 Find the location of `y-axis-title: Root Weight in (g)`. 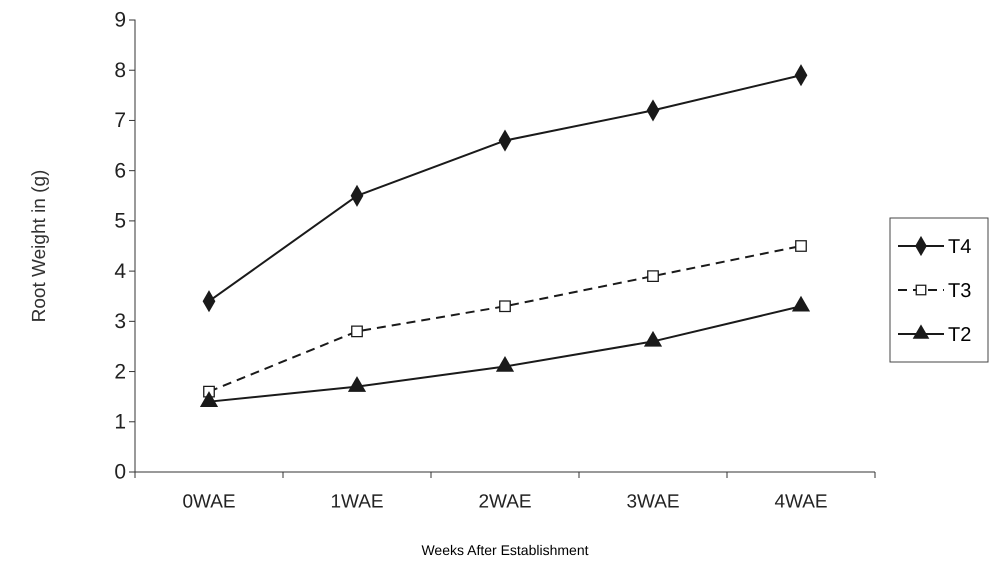

y-axis-title: Root Weight in (g) is located at coordinates (39, 246).